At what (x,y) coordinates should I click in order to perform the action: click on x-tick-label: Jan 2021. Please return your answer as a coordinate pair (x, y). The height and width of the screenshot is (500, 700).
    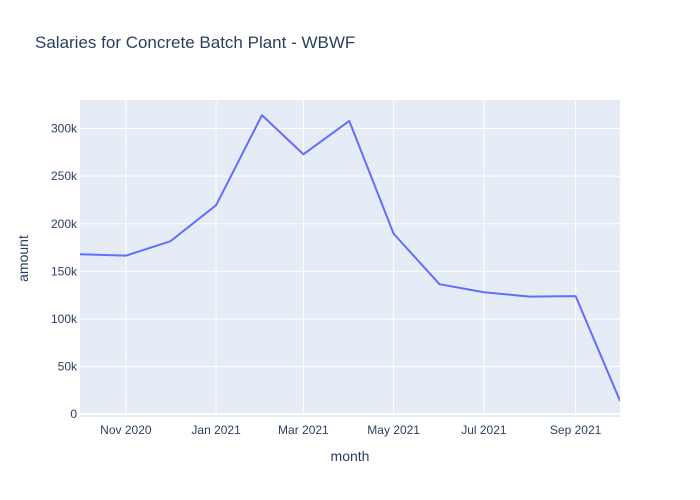
    Looking at the image, I should click on (216, 430).